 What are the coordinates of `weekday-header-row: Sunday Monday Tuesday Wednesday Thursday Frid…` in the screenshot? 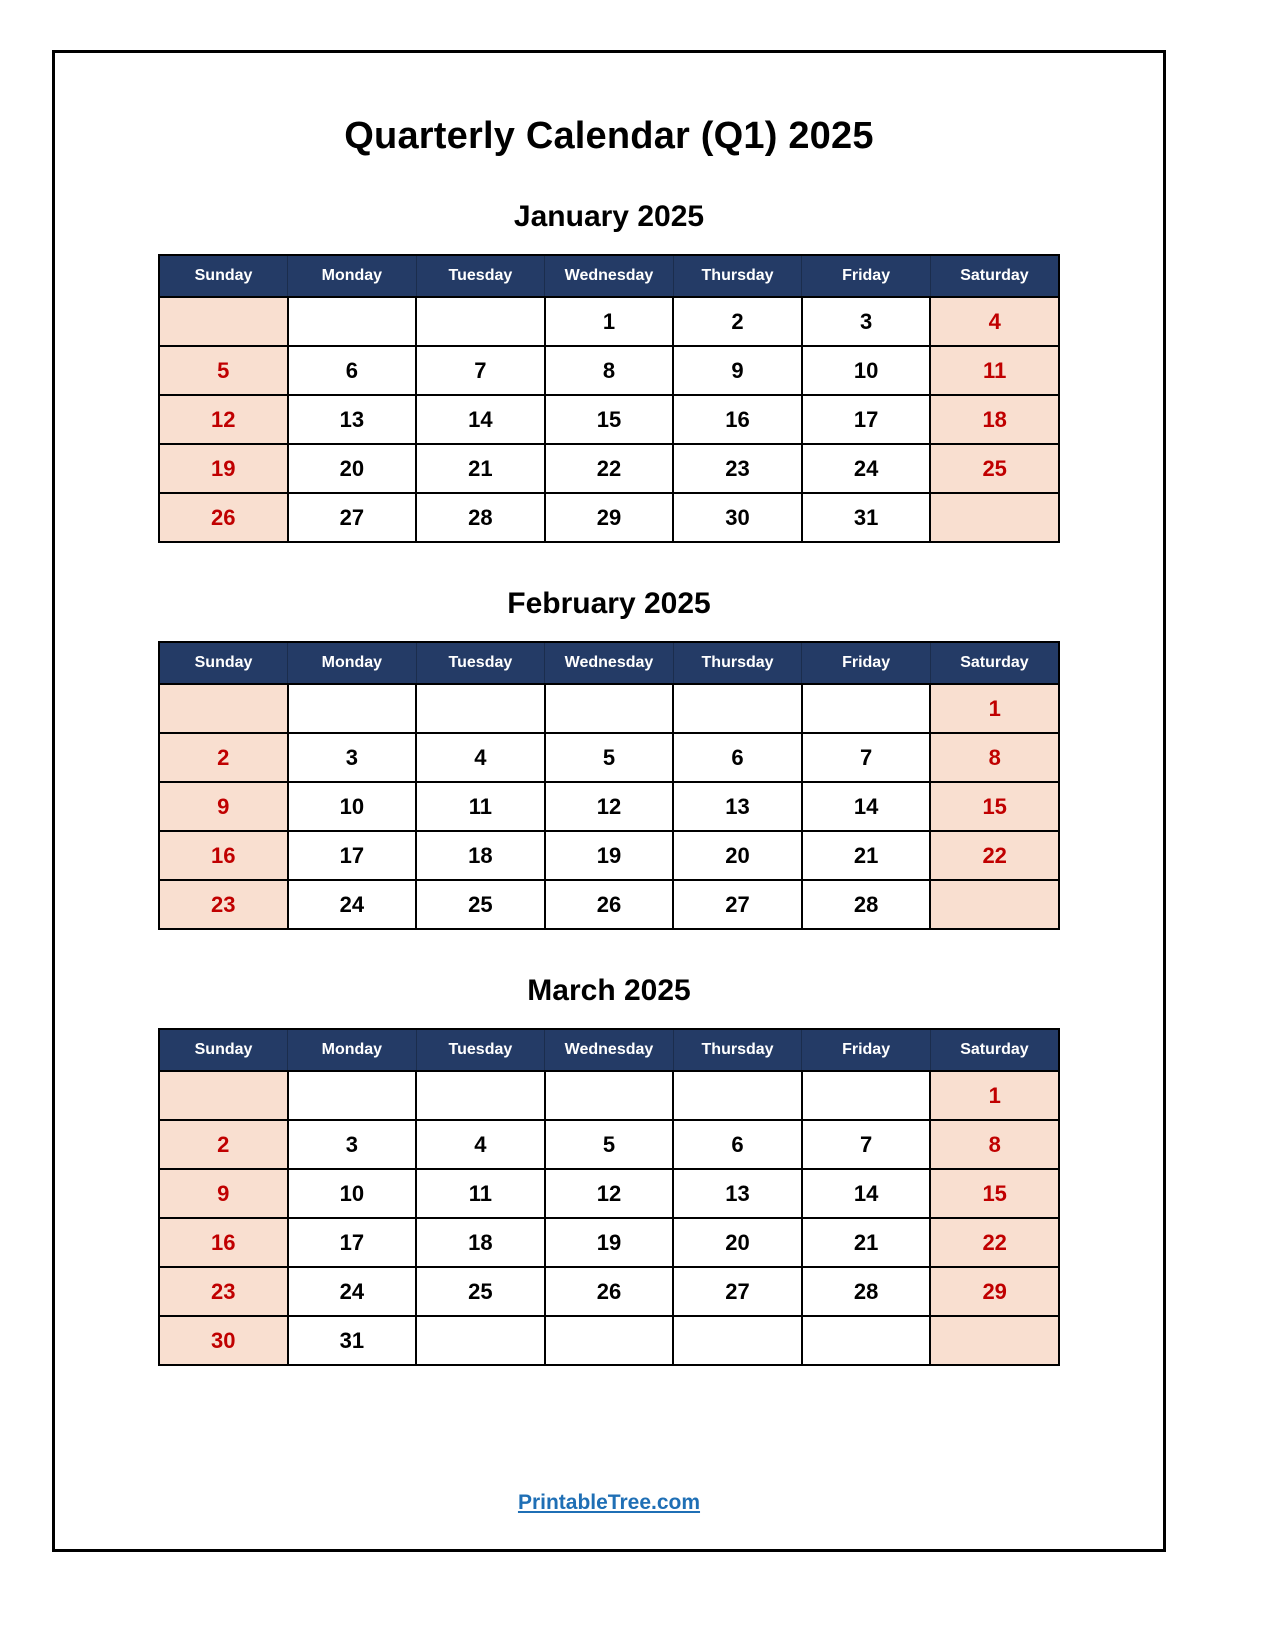 It's located at (609, 276).